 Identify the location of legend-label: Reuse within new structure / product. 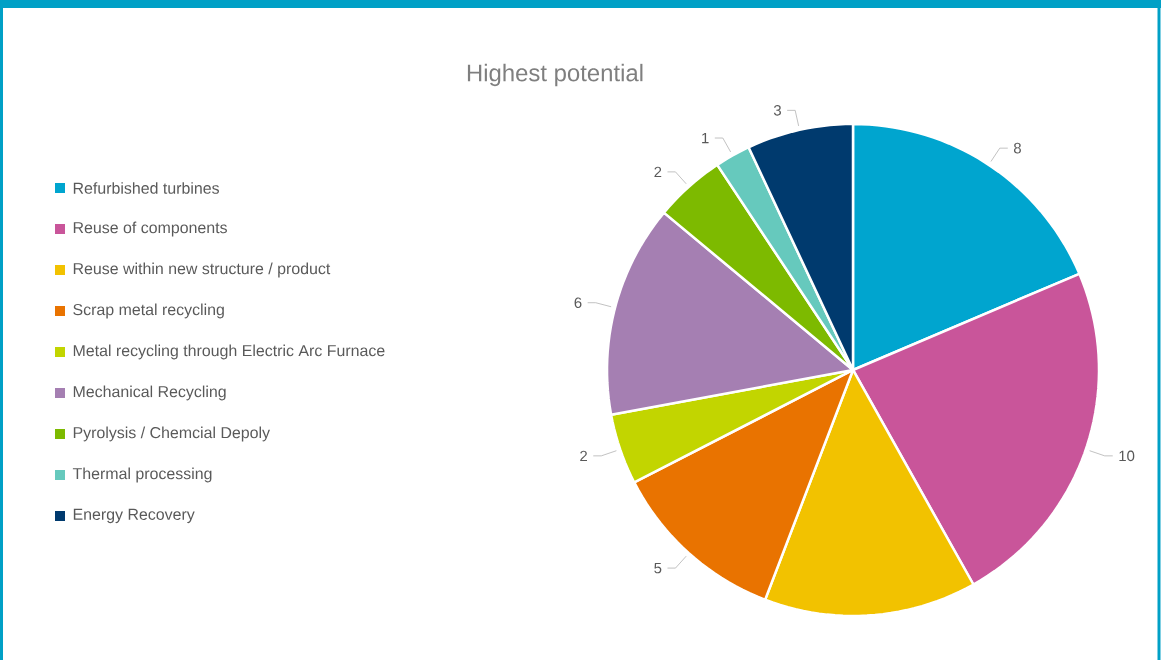
(202, 270).